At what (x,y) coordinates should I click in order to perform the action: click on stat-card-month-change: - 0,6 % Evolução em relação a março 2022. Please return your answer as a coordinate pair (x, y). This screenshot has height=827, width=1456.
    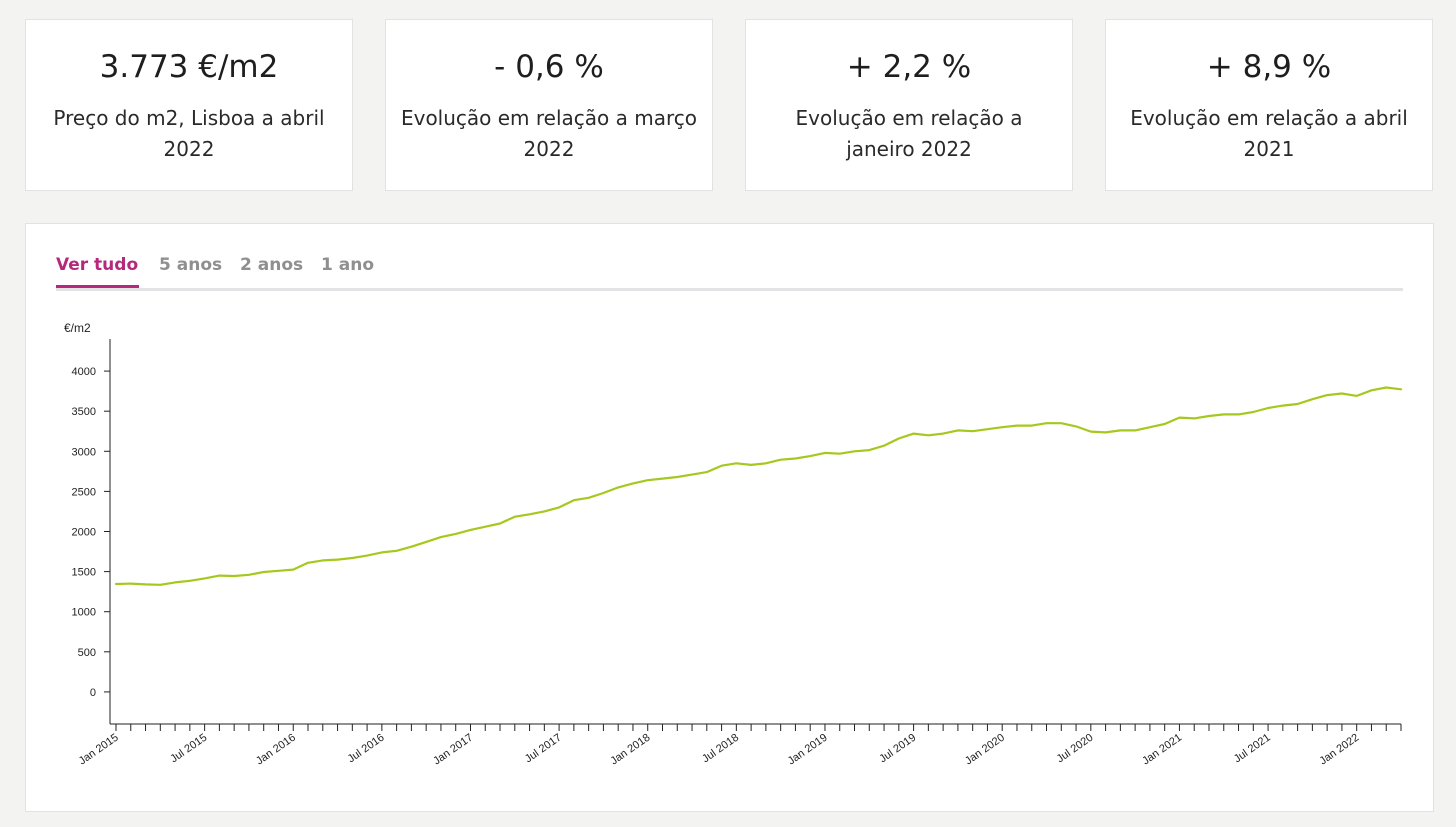
    Looking at the image, I should click on (549, 105).